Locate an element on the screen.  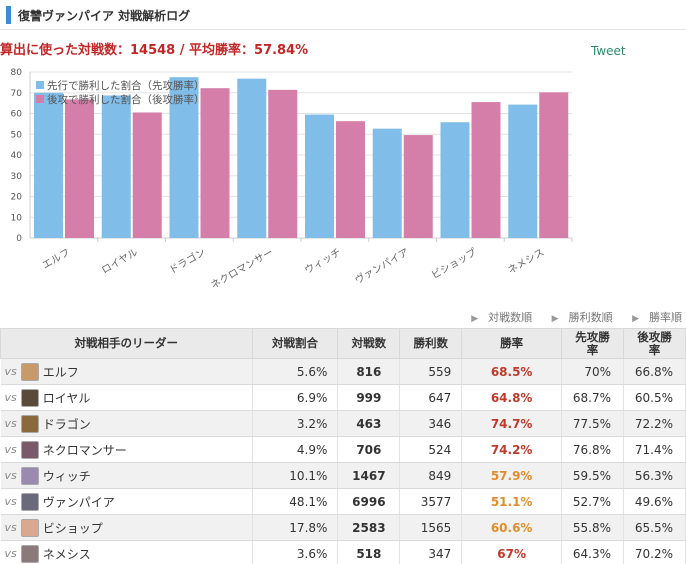
legend-label: 先行で勝利した割合（先攻勝率） is located at coordinates (126, 85).